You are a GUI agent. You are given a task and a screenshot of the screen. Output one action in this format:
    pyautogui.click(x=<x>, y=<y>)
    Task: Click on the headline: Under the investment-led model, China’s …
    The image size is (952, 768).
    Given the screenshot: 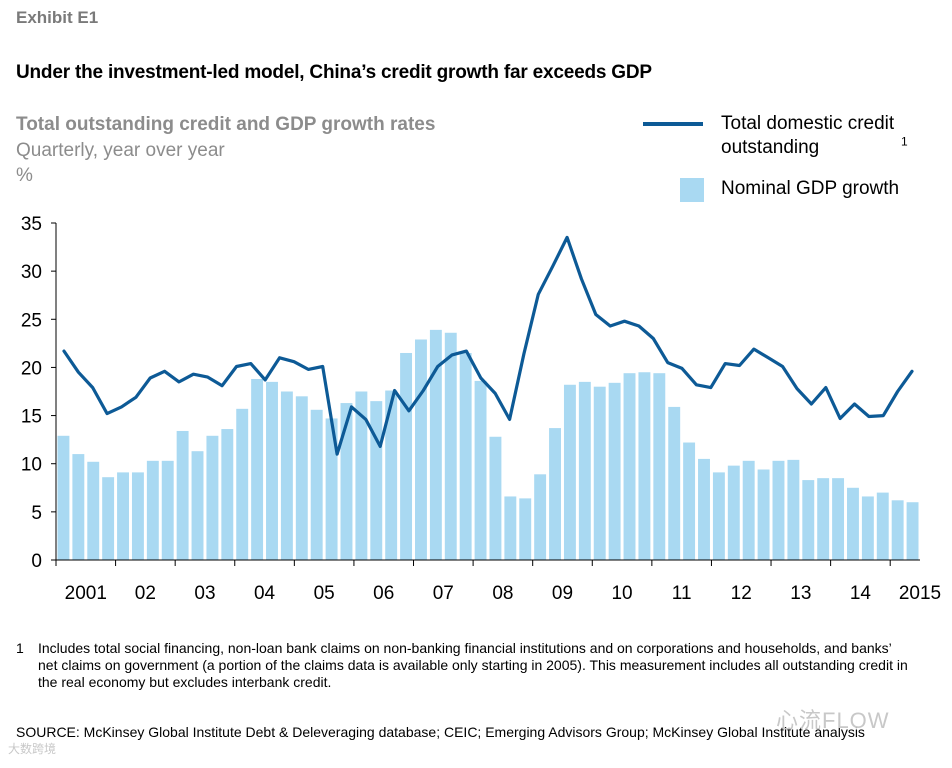 What is the action you would take?
    pyautogui.click(x=334, y=72)
    